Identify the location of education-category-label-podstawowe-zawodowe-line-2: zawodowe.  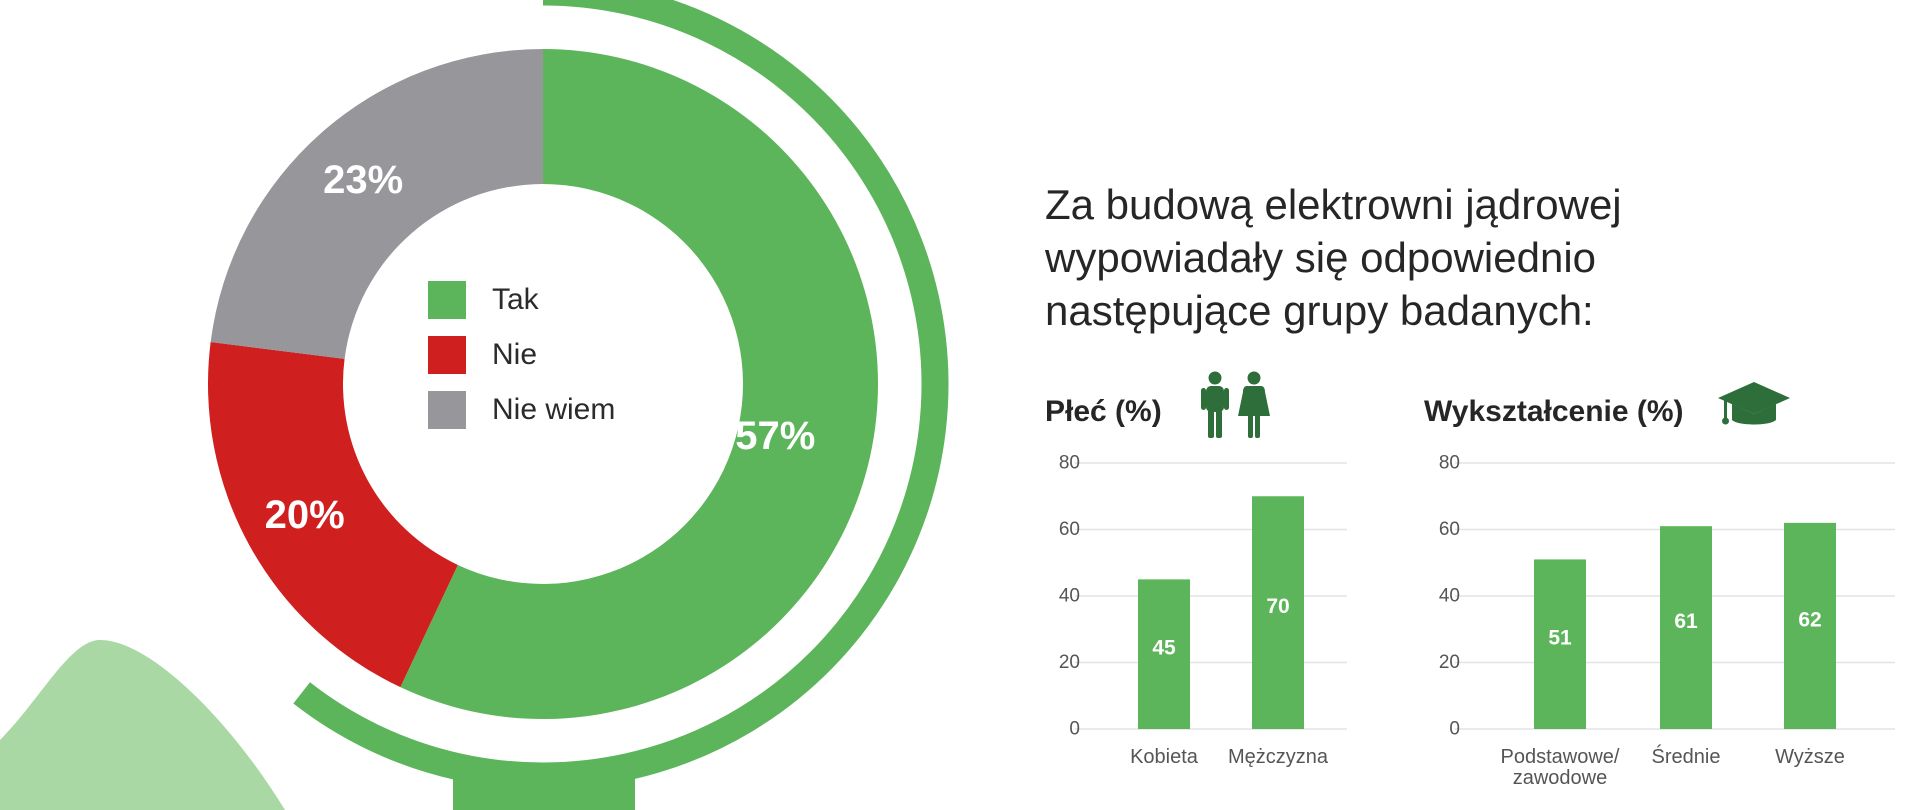
(1560, 778).